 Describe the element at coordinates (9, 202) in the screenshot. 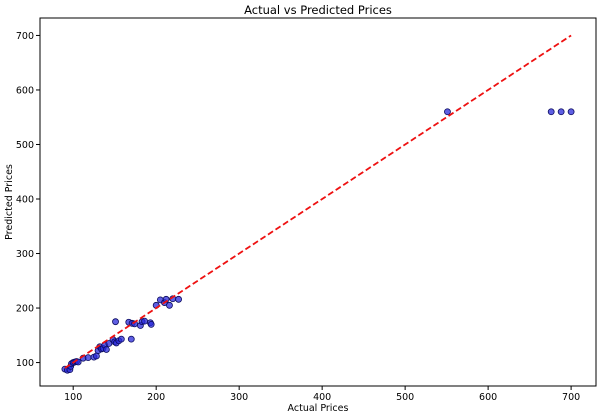

I see `y-axis-label: Predicted Prices` at that location.